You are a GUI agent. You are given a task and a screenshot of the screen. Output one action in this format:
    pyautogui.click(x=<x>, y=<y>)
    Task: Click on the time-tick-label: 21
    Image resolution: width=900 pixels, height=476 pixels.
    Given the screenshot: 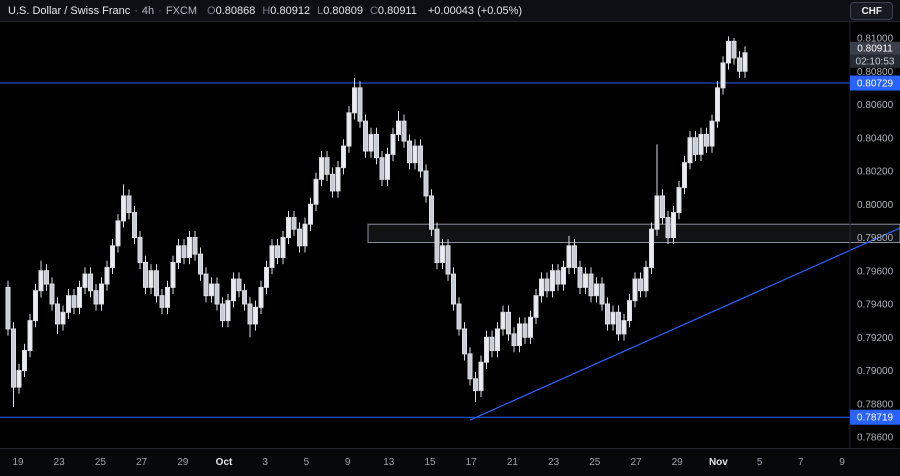 What is the action you would take?
    pyautogui.click(x=512, y=462)
    